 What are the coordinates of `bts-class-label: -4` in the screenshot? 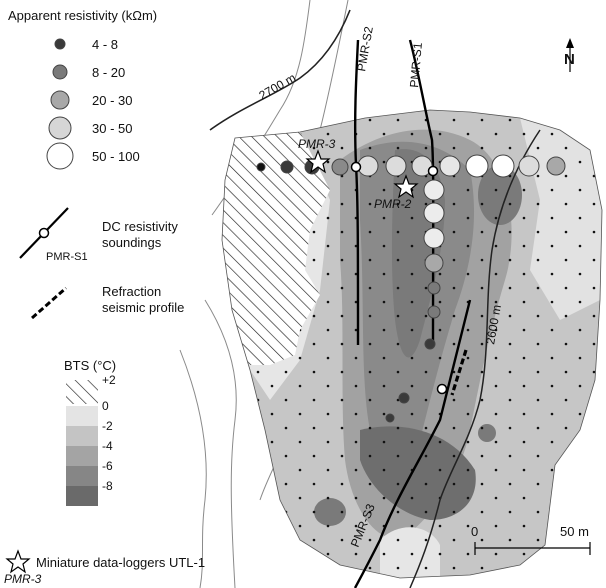 It's located at (107, 446).